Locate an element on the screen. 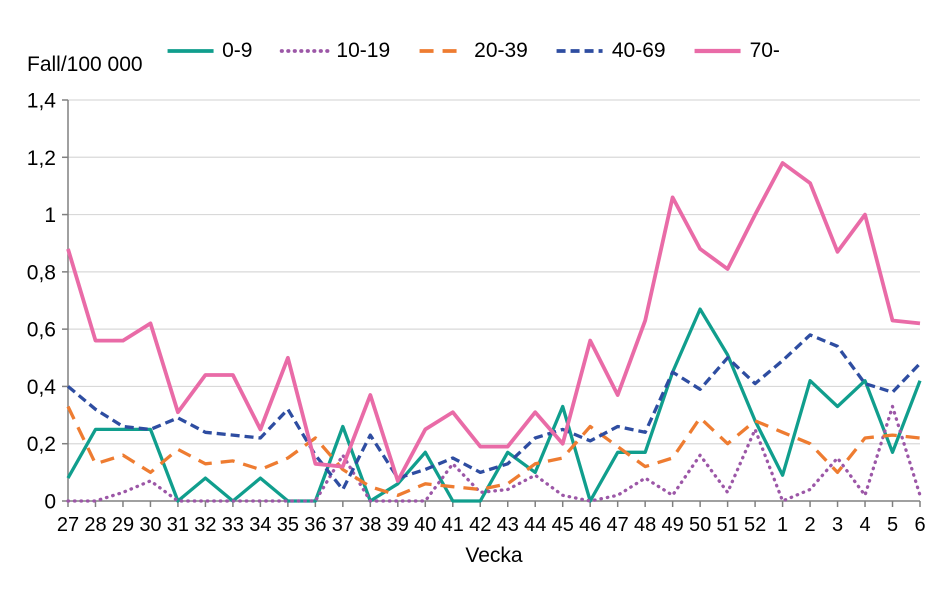  x-tick-label: 50 is located at coordinates (700, 525).